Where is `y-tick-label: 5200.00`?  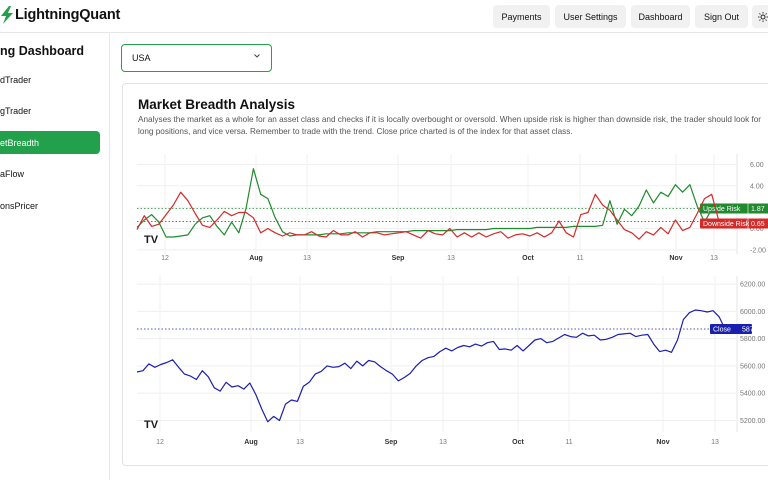 y-tick-label: 5200.00 is located at coordinates (752, 421).